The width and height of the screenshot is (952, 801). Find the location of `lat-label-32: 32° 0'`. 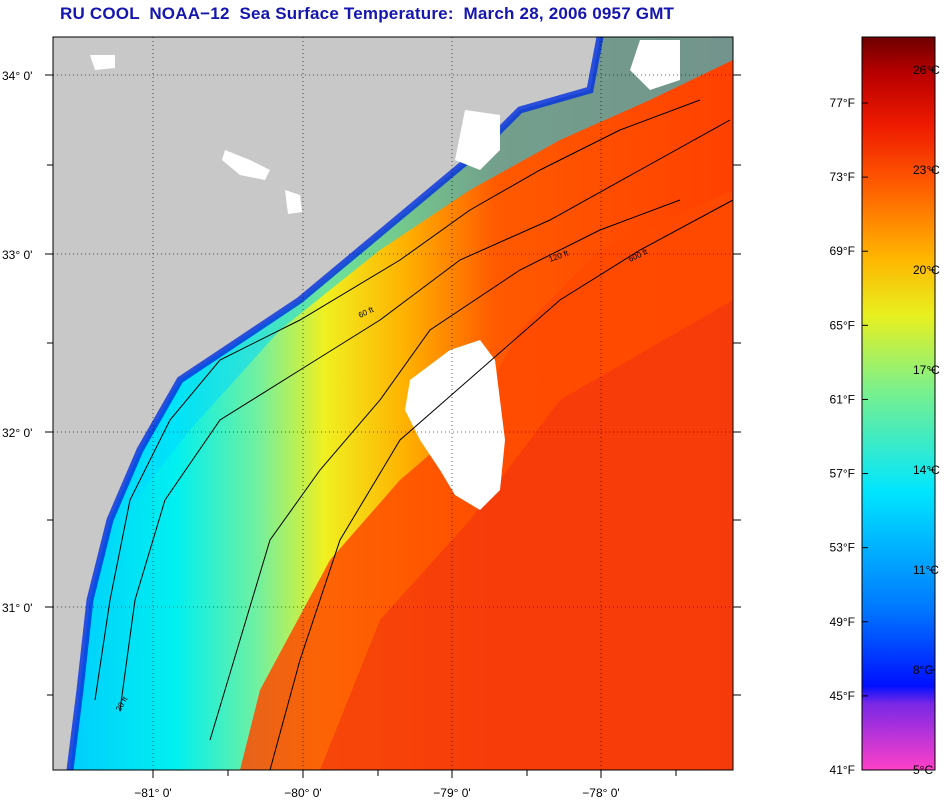

lat-label-32: 32° 0' is located at coordinates (17, 433).